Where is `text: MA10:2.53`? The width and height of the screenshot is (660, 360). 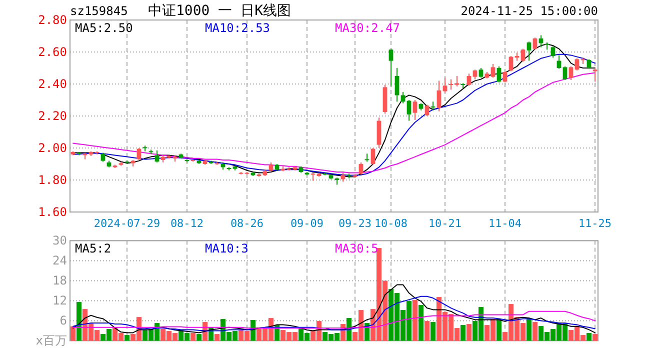 text: MA10:2.53 is located at coordinates (237, 28).